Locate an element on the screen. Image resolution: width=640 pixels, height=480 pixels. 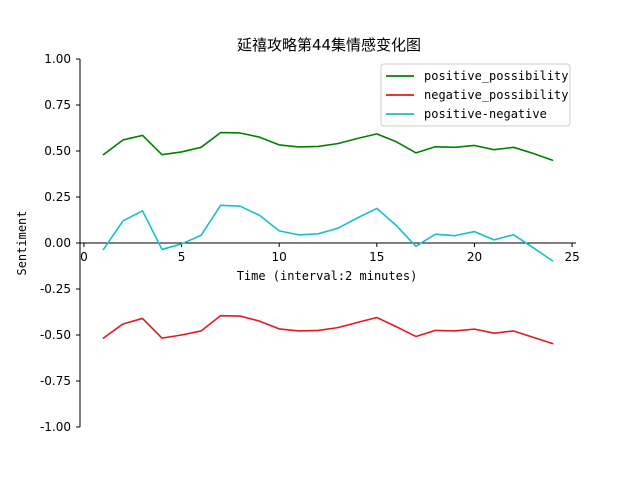
chart-title: 延禧攻略第44集情感变化图 is located at coordinates (329, 45).